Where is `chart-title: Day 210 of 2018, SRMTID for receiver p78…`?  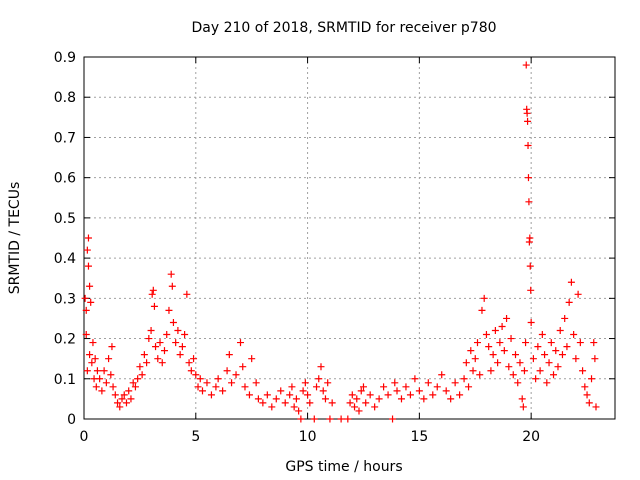
chart-title: Day 210 of 2018, SRMTID for receiver p78… is located at coordinates (343, 28).